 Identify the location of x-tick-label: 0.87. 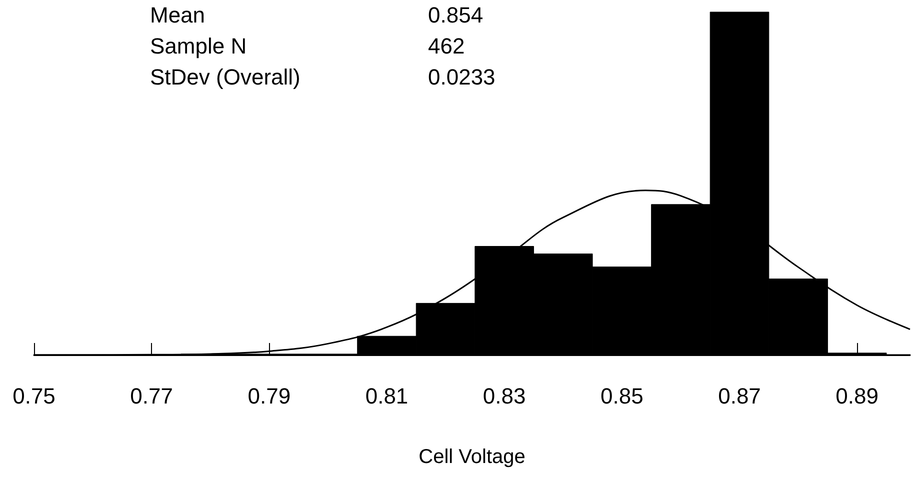
(739, 396).